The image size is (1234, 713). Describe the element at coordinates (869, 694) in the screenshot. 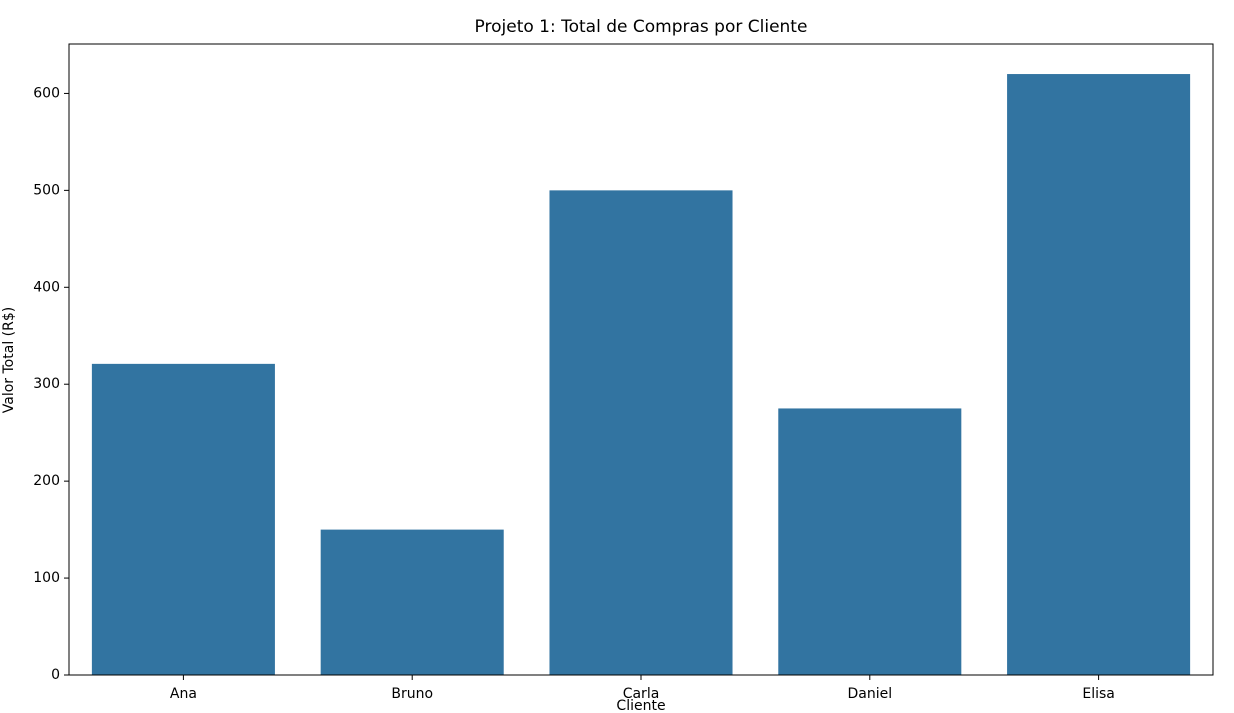

I see `x-tick-label: Daniel` at that location.